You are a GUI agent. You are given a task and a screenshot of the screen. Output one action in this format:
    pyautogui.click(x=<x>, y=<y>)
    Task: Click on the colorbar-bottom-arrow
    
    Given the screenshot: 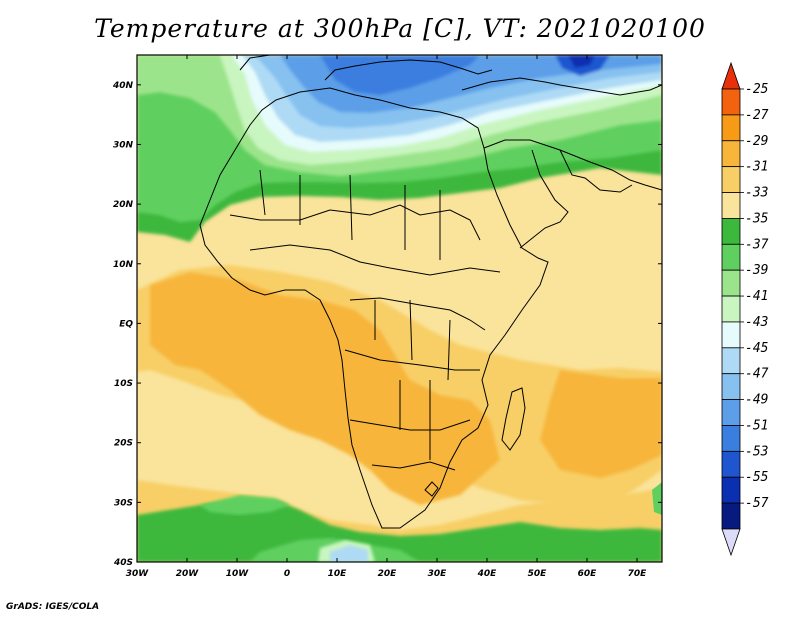 What is the action you would take?
    pyautogui.click(x=731, y=542)
    